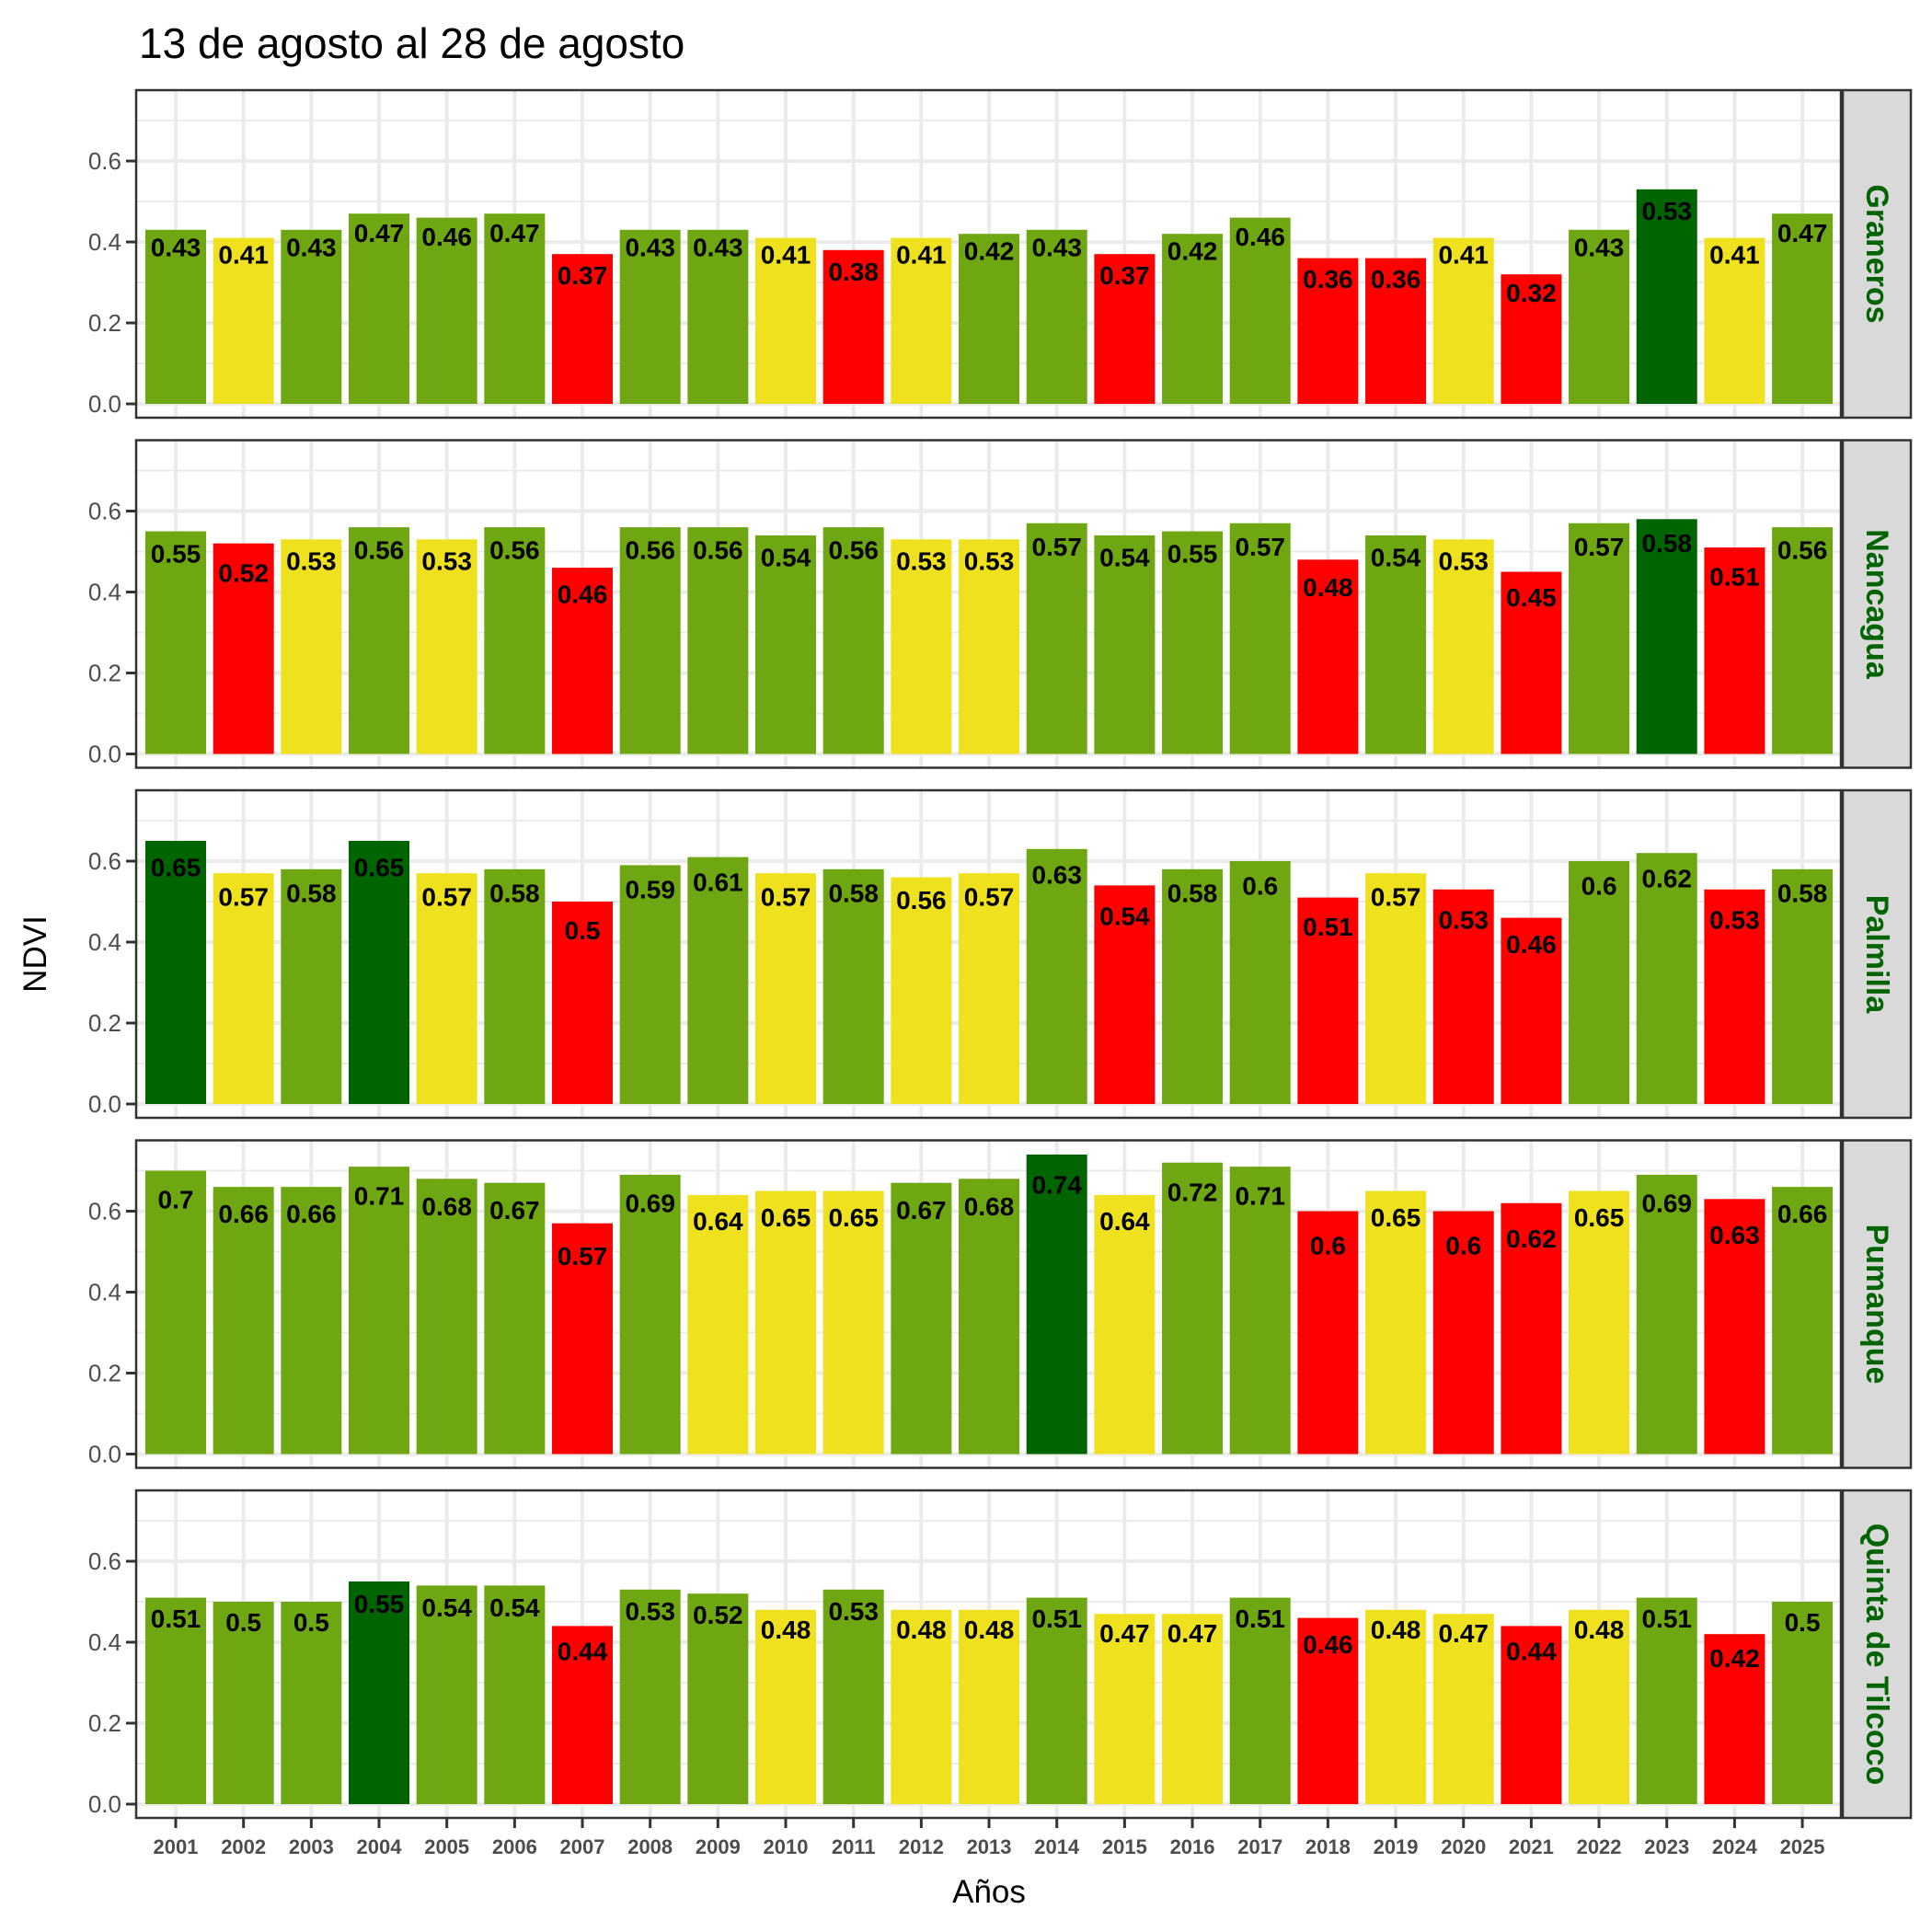  Describe the element at coordinates (1531, 1846) in the screenshot. I see `x-tick-label: 2021` at that location.